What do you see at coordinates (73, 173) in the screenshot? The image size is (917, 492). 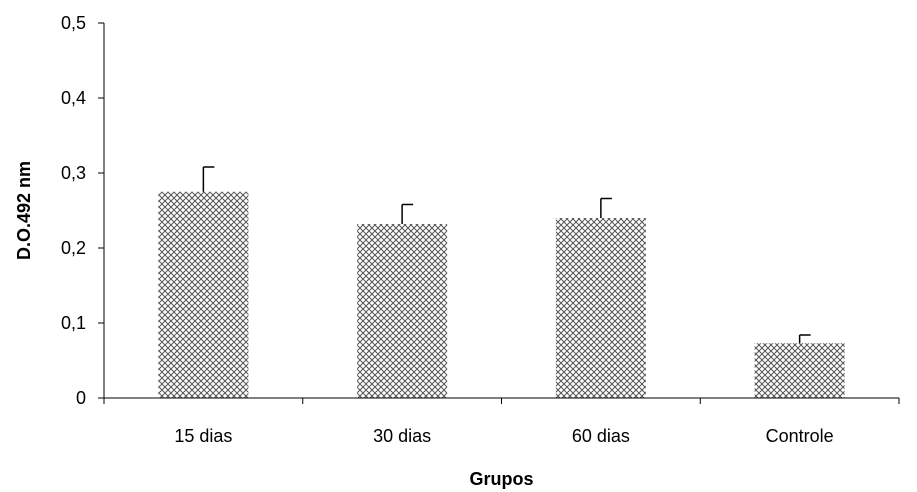 I see `y-tick-label: 0,3` at bounding box center [73, 173].